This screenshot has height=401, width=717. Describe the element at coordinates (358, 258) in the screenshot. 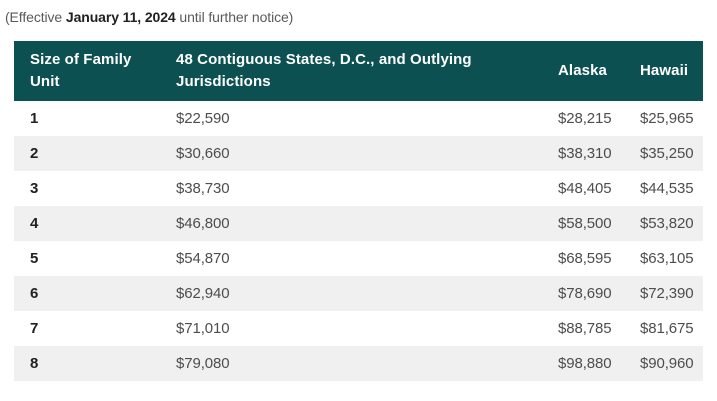

I see `table-row: 5 $54,870 $68,595 $63,105` at that location.